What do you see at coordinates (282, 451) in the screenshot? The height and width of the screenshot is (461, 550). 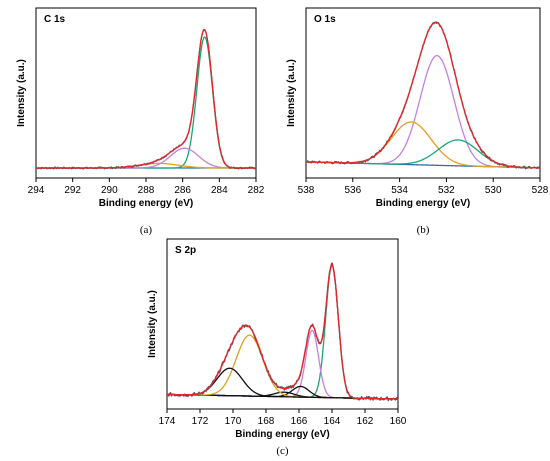 I see `panel-caption: (c)` at bounding box center [282, 451].